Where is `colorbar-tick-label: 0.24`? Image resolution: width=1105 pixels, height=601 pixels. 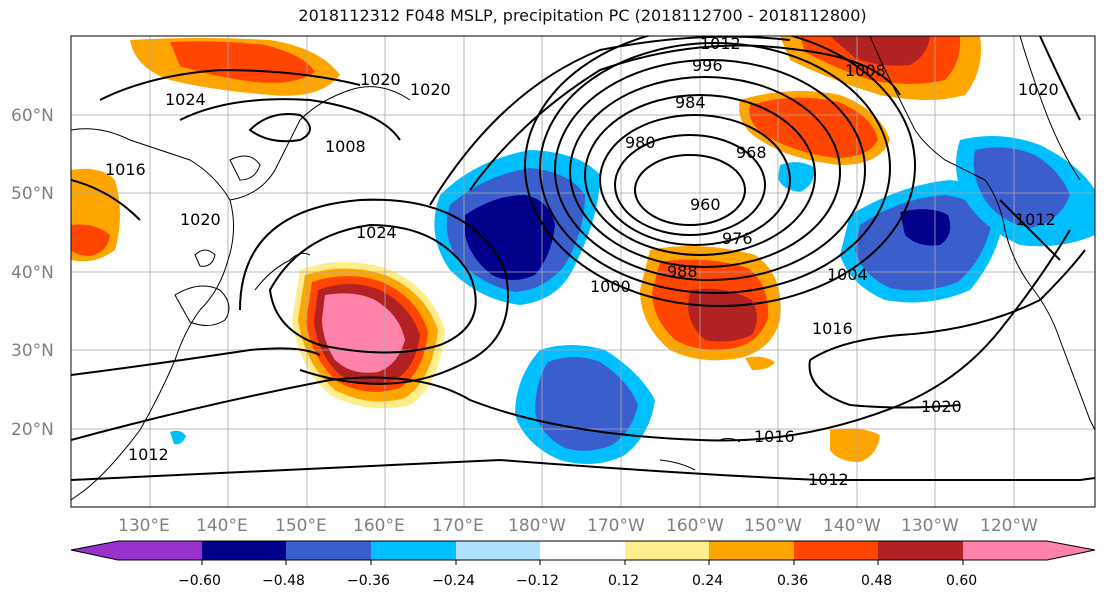
colorbar-tick-label: 0.24 is located at coordinates (707, 581).